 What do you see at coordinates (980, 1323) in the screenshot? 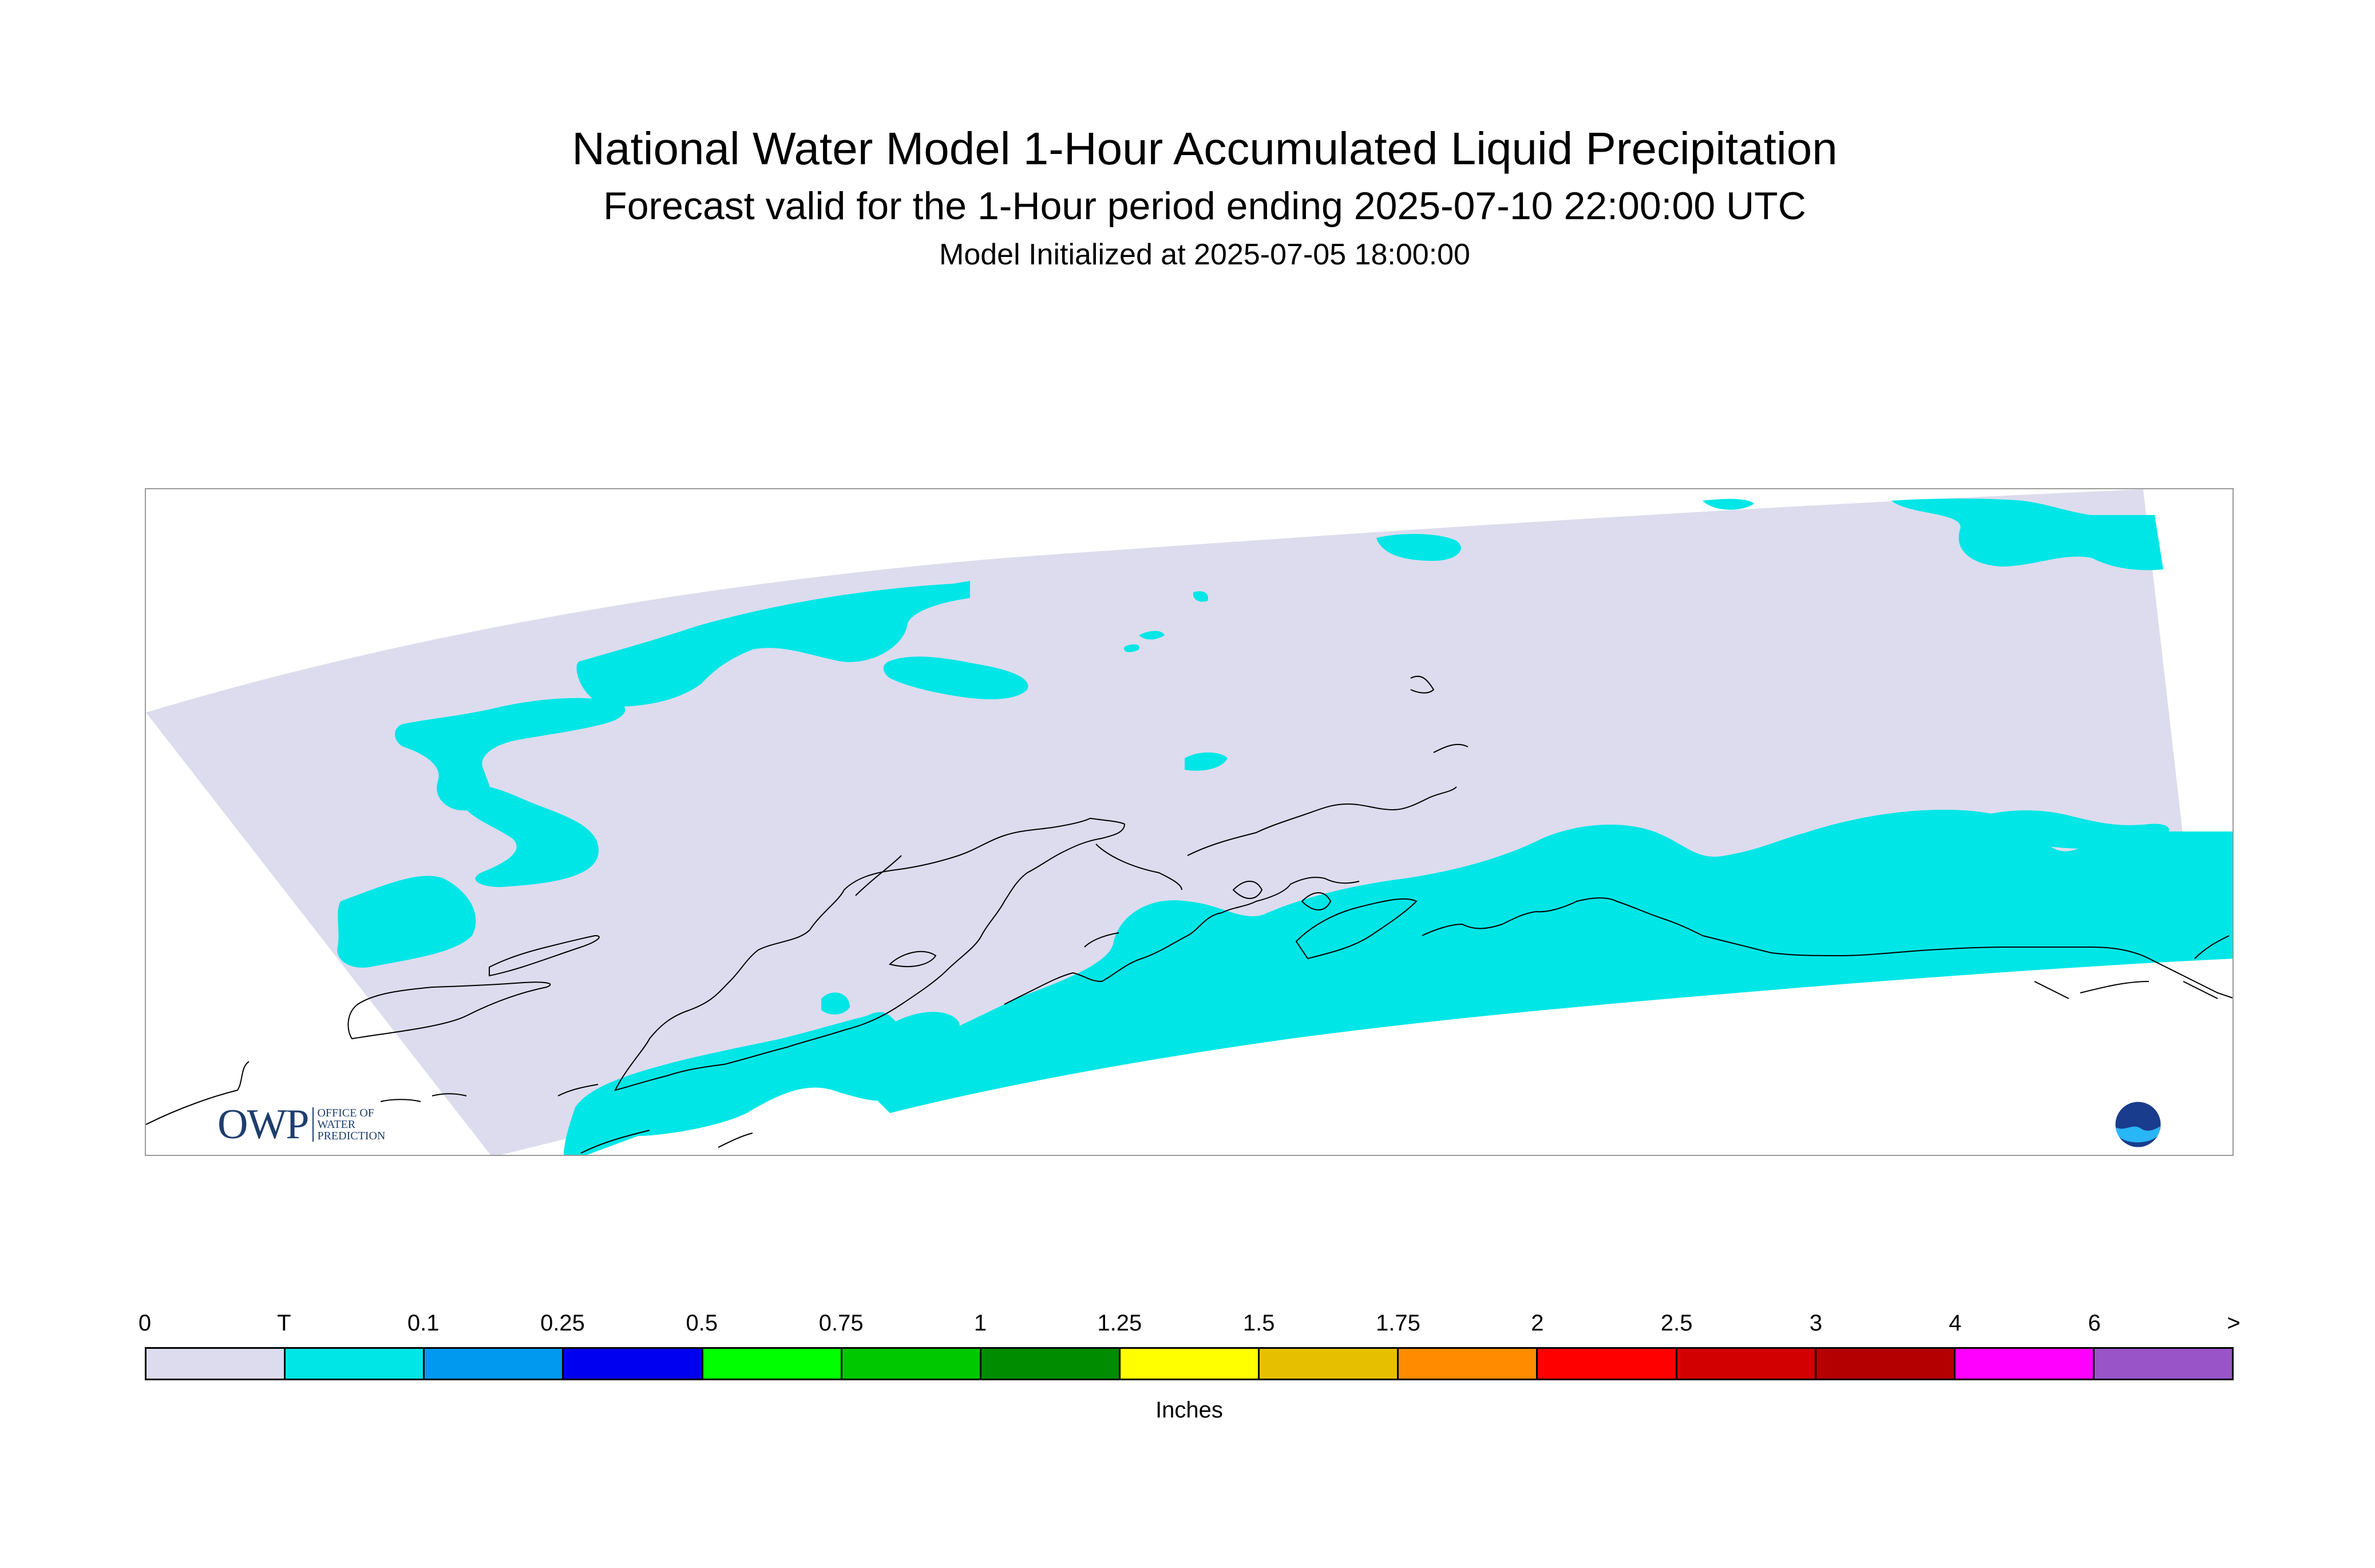
I see `legend-tick-label: 1` at bounding box center [980, 1323].